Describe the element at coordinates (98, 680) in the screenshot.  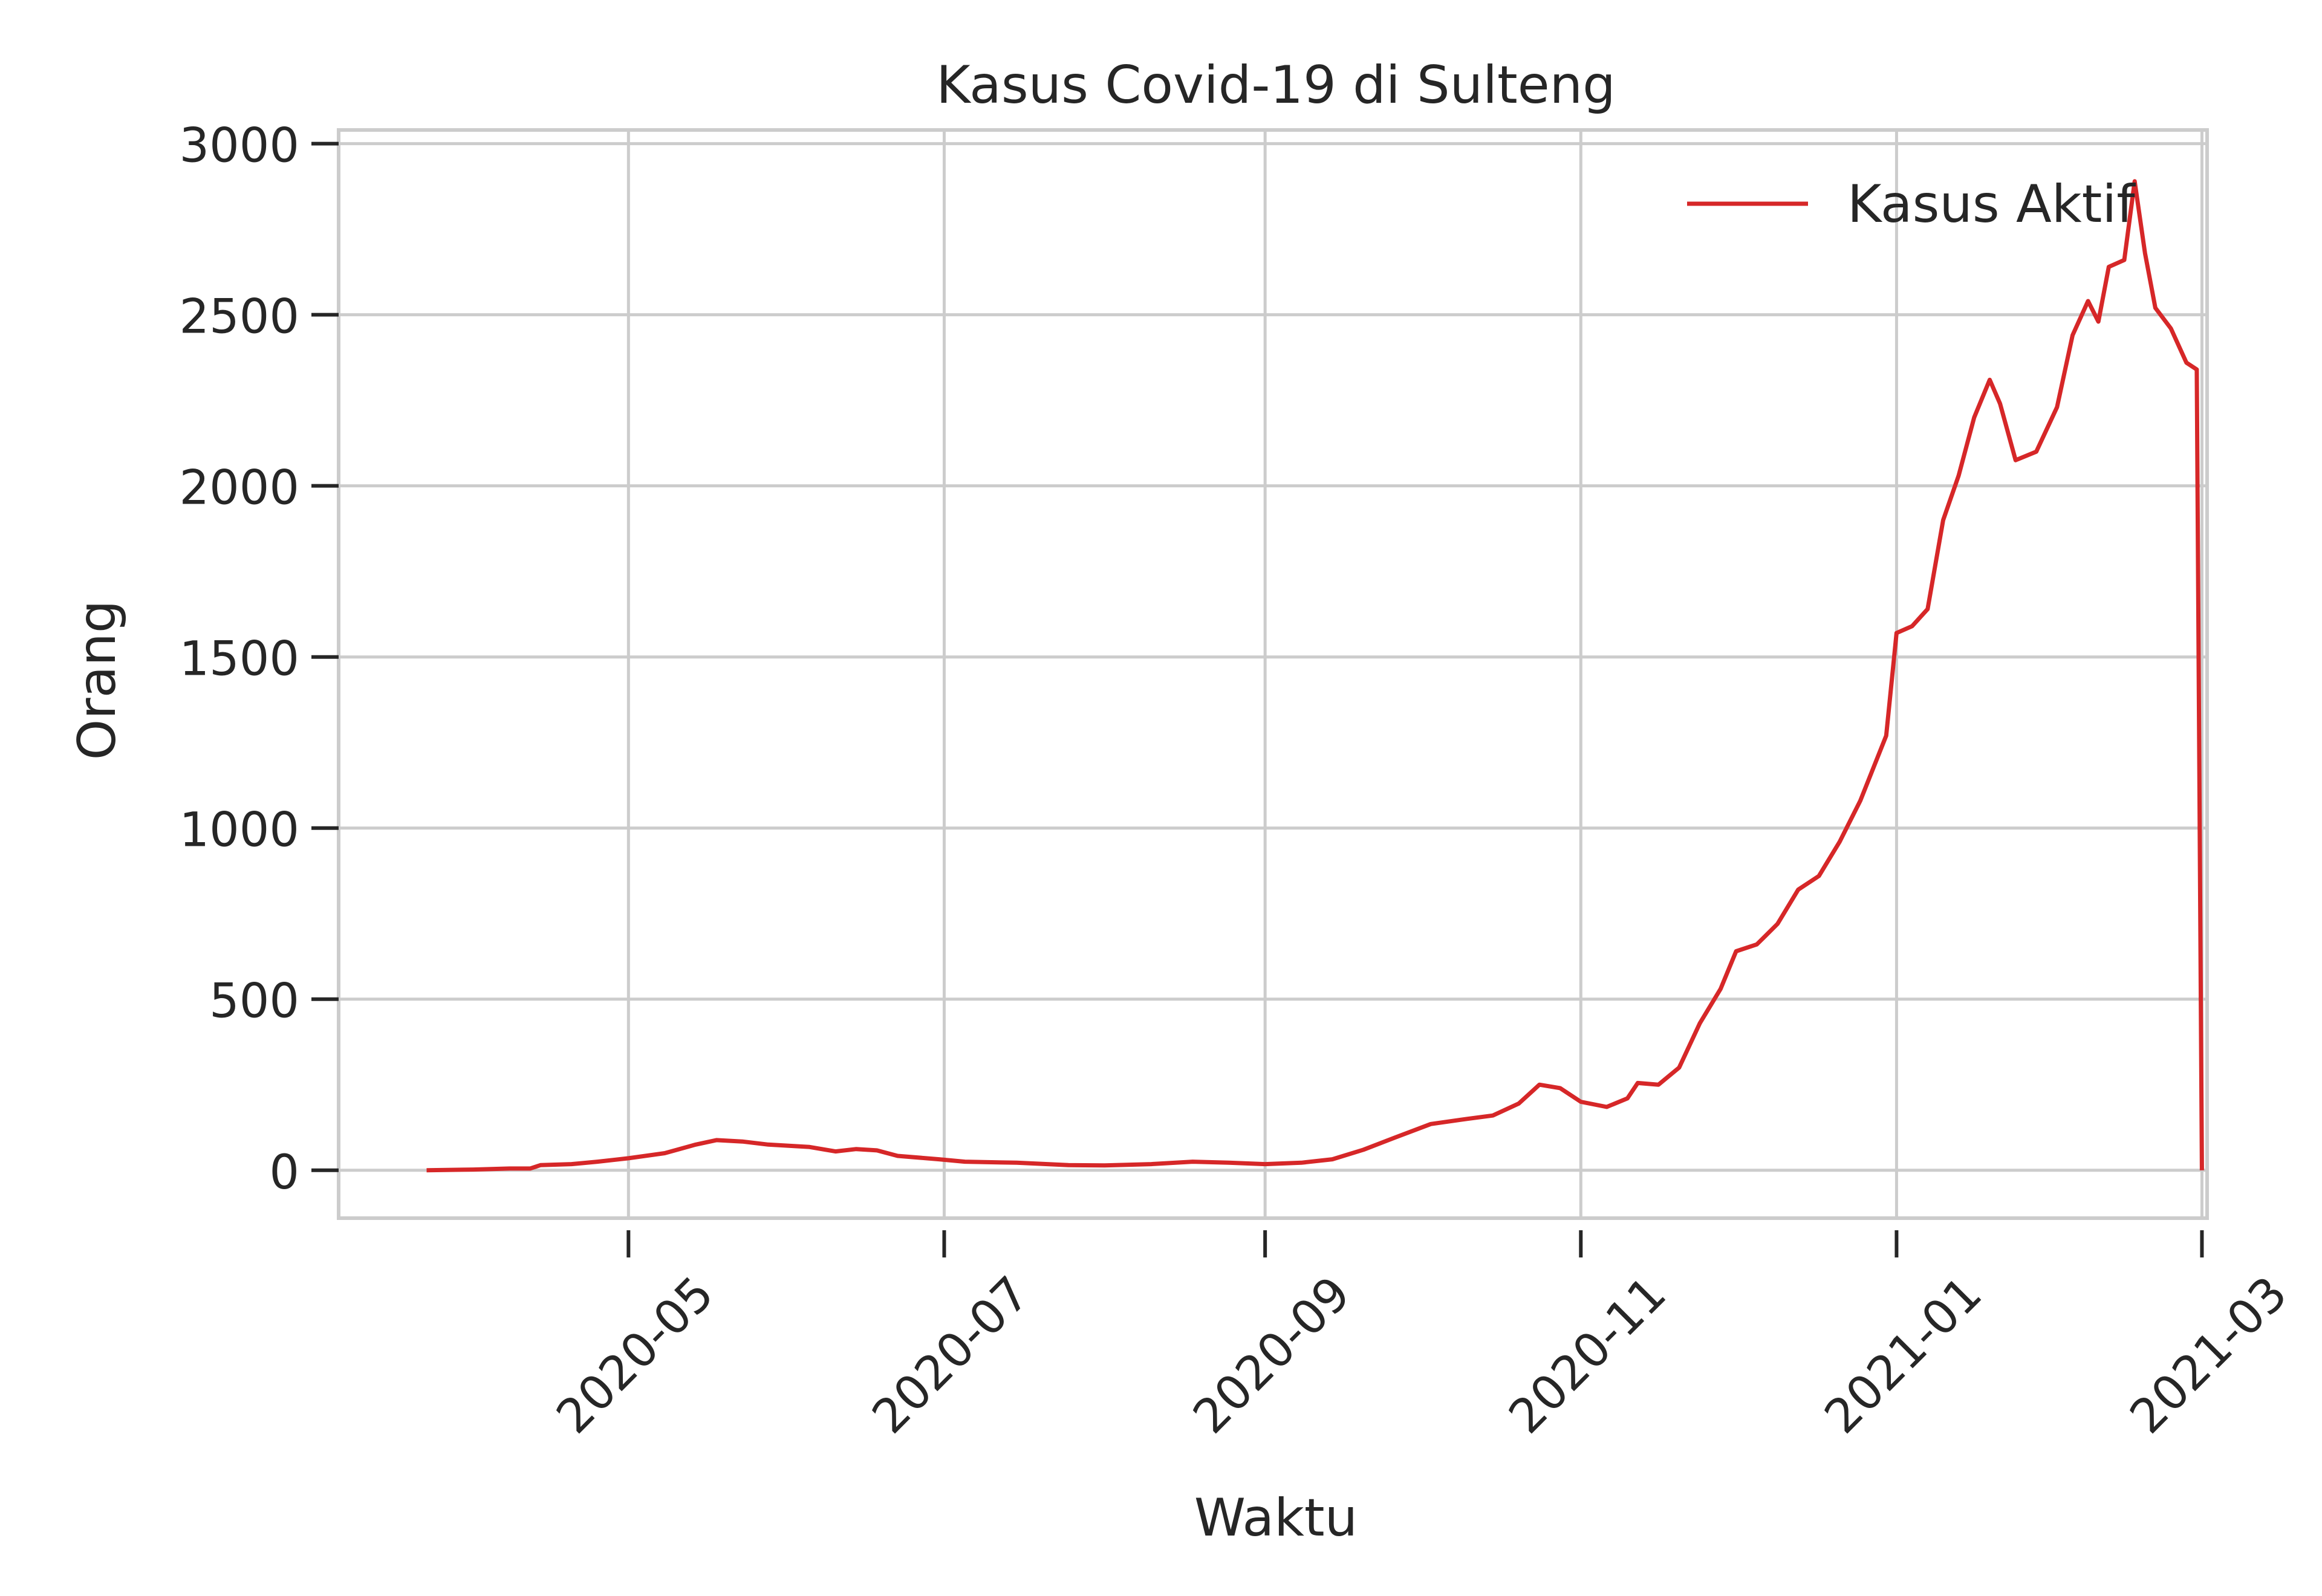
I see `y-axis-label: Orang` at that location.